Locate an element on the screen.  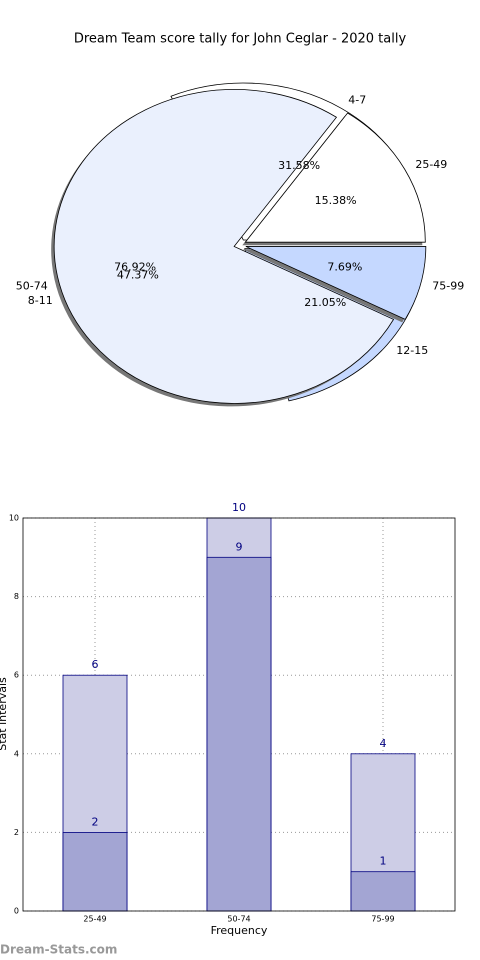
y-tick-label: 6 is located at coordinates (16, 675).